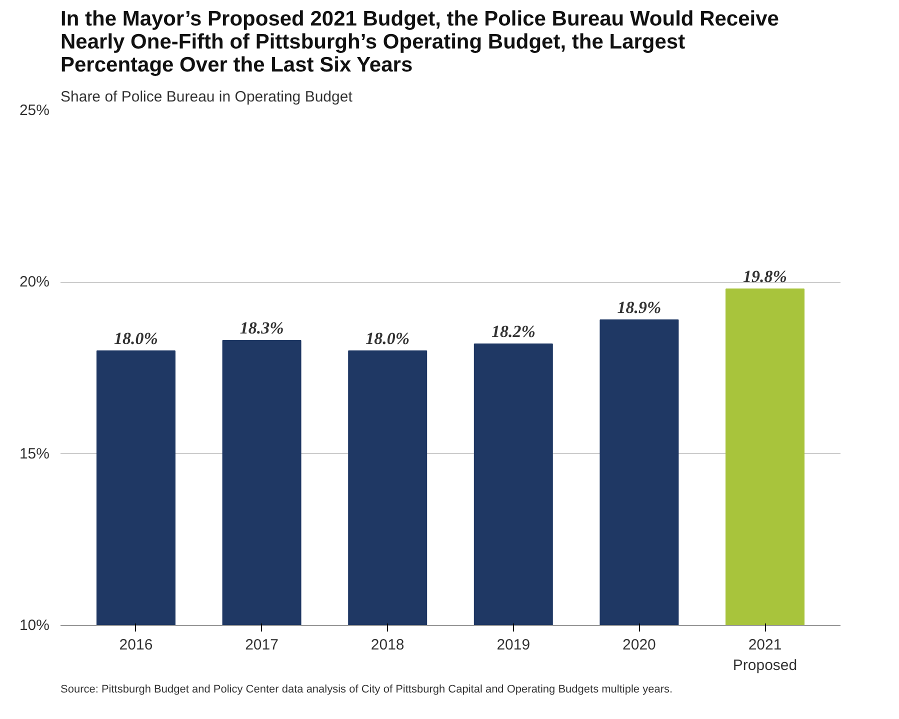  What do you see at coordinates (34, 110) in the screenshot?
I see `y-tick-label: 25%` at bounding box center [34, 110].